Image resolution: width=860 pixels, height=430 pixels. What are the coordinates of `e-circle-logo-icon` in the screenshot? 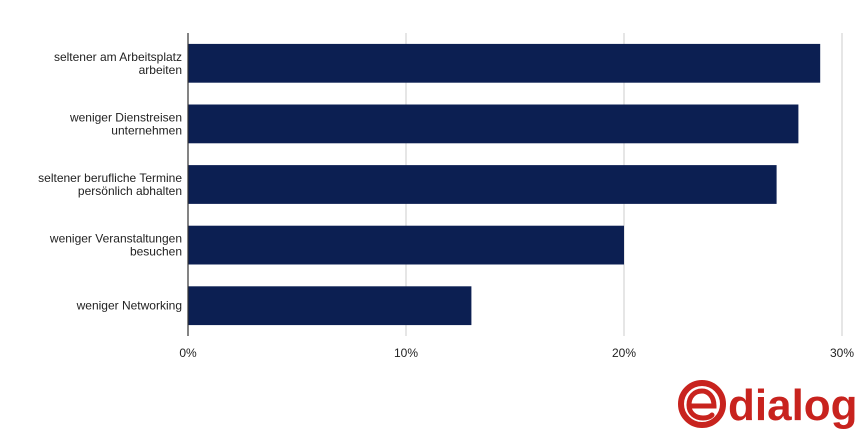 It's located at (702, 404).